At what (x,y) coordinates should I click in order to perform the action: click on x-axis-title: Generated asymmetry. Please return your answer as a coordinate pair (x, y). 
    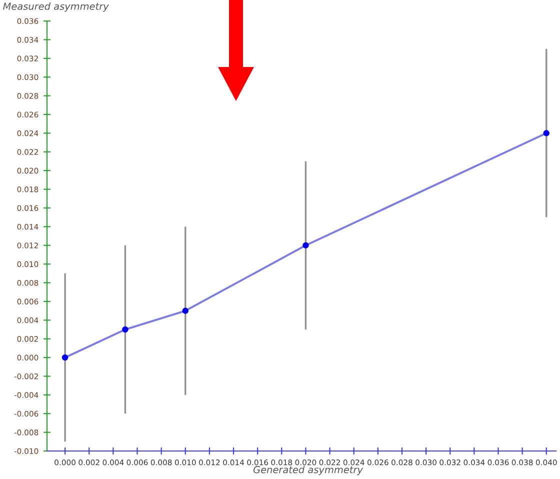
    Looking at the image, I should click on (308, 471).